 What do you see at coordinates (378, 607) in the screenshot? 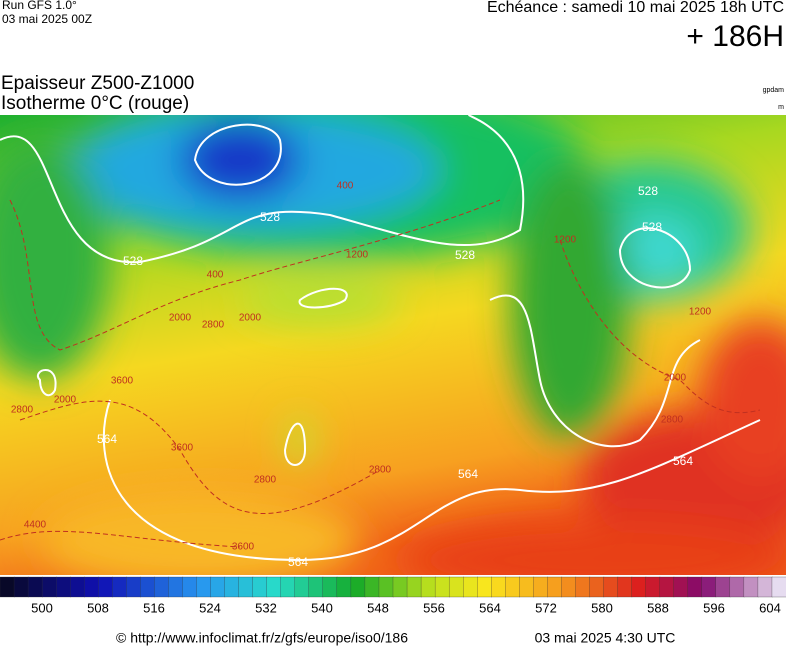
I see `colorbar-tick-label: 548` at bounding box center [378, 607].